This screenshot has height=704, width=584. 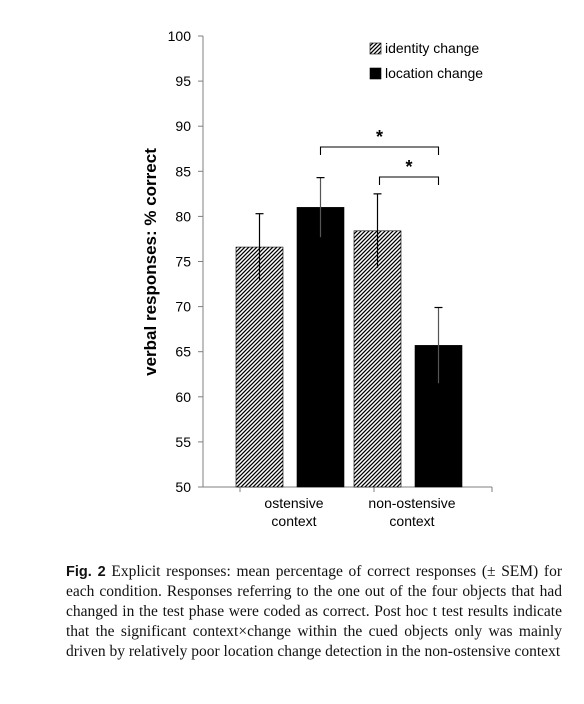 I want to click on bar-identity-change-non-ostensive, so click(x=377, y=359).